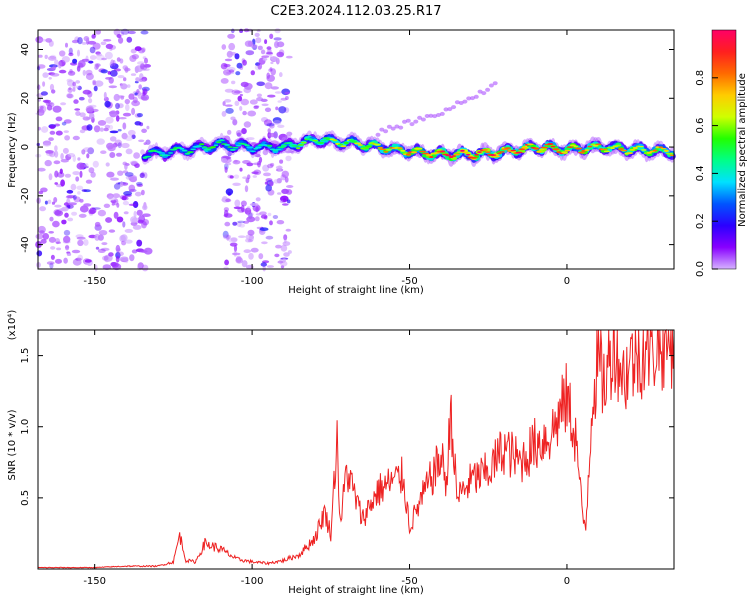  I want to click on colorbar-gradient, so click(724, 149).